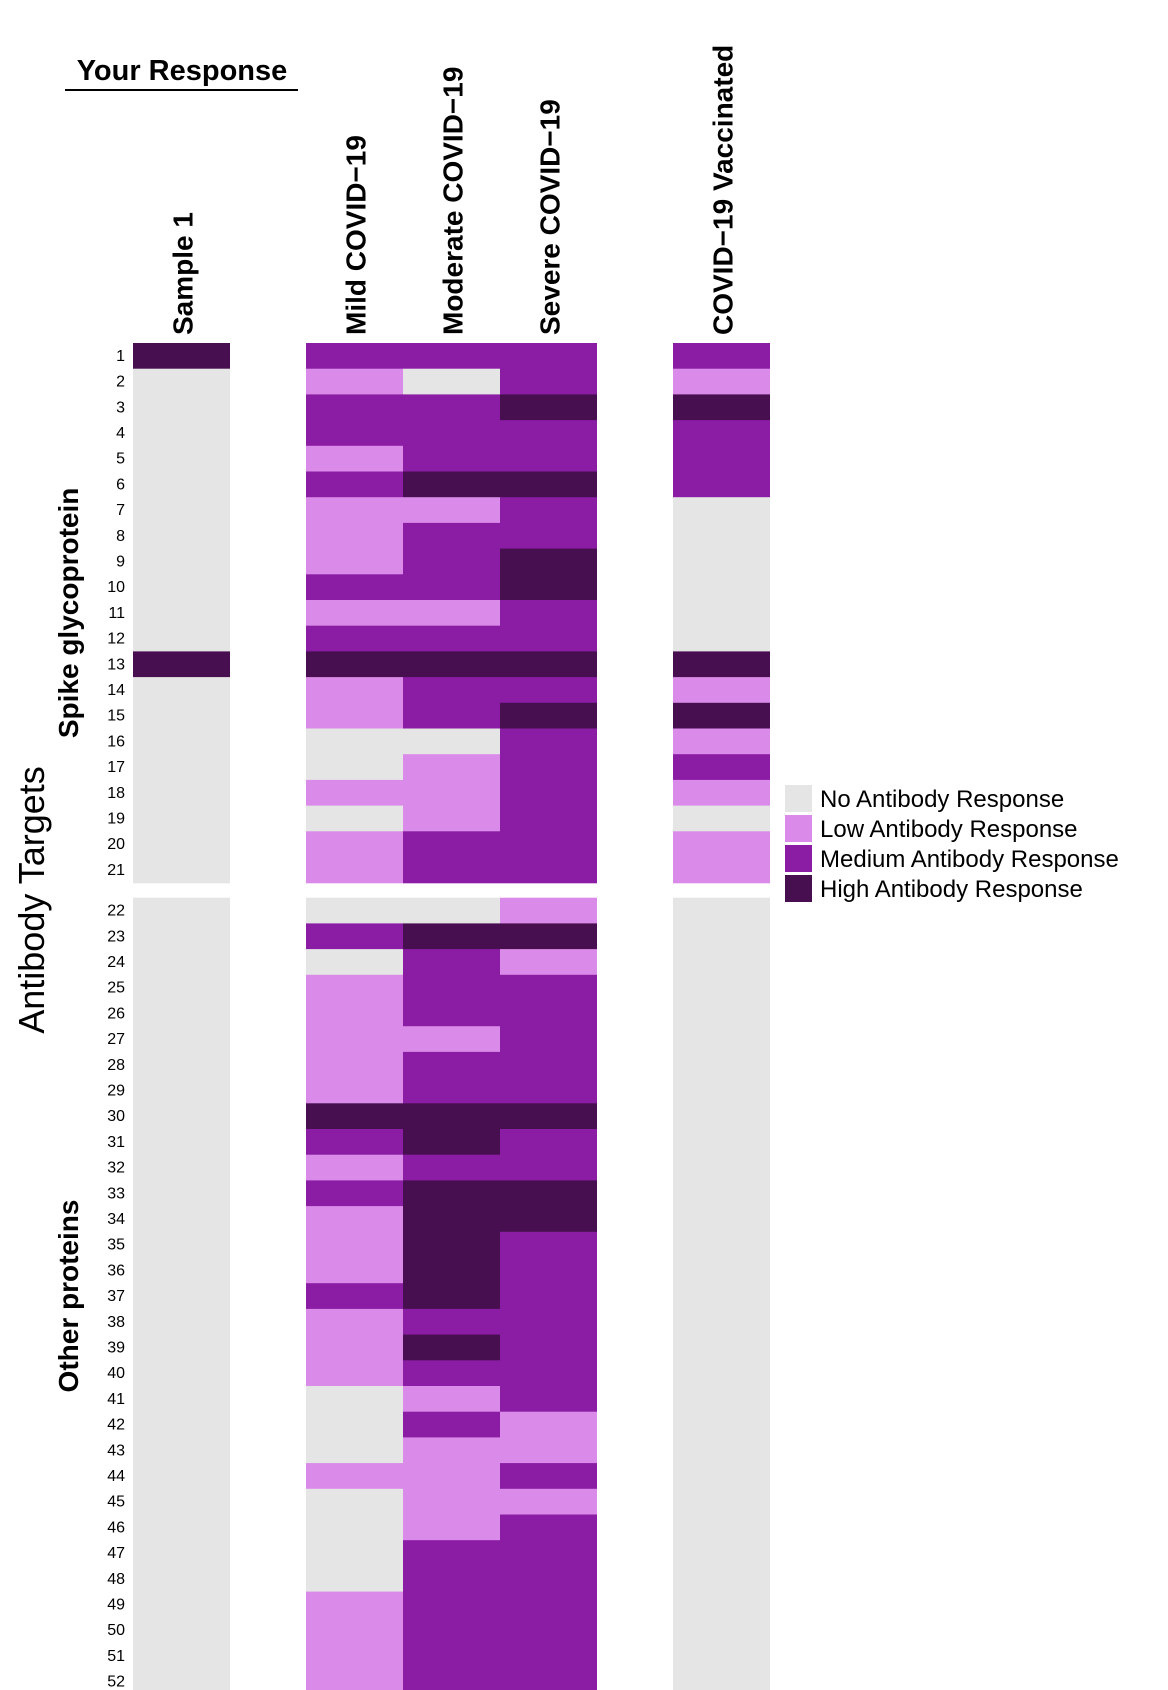 The image size is (1168, 1690). I want to click on row-tick-label: 43, so click(116, 1450).